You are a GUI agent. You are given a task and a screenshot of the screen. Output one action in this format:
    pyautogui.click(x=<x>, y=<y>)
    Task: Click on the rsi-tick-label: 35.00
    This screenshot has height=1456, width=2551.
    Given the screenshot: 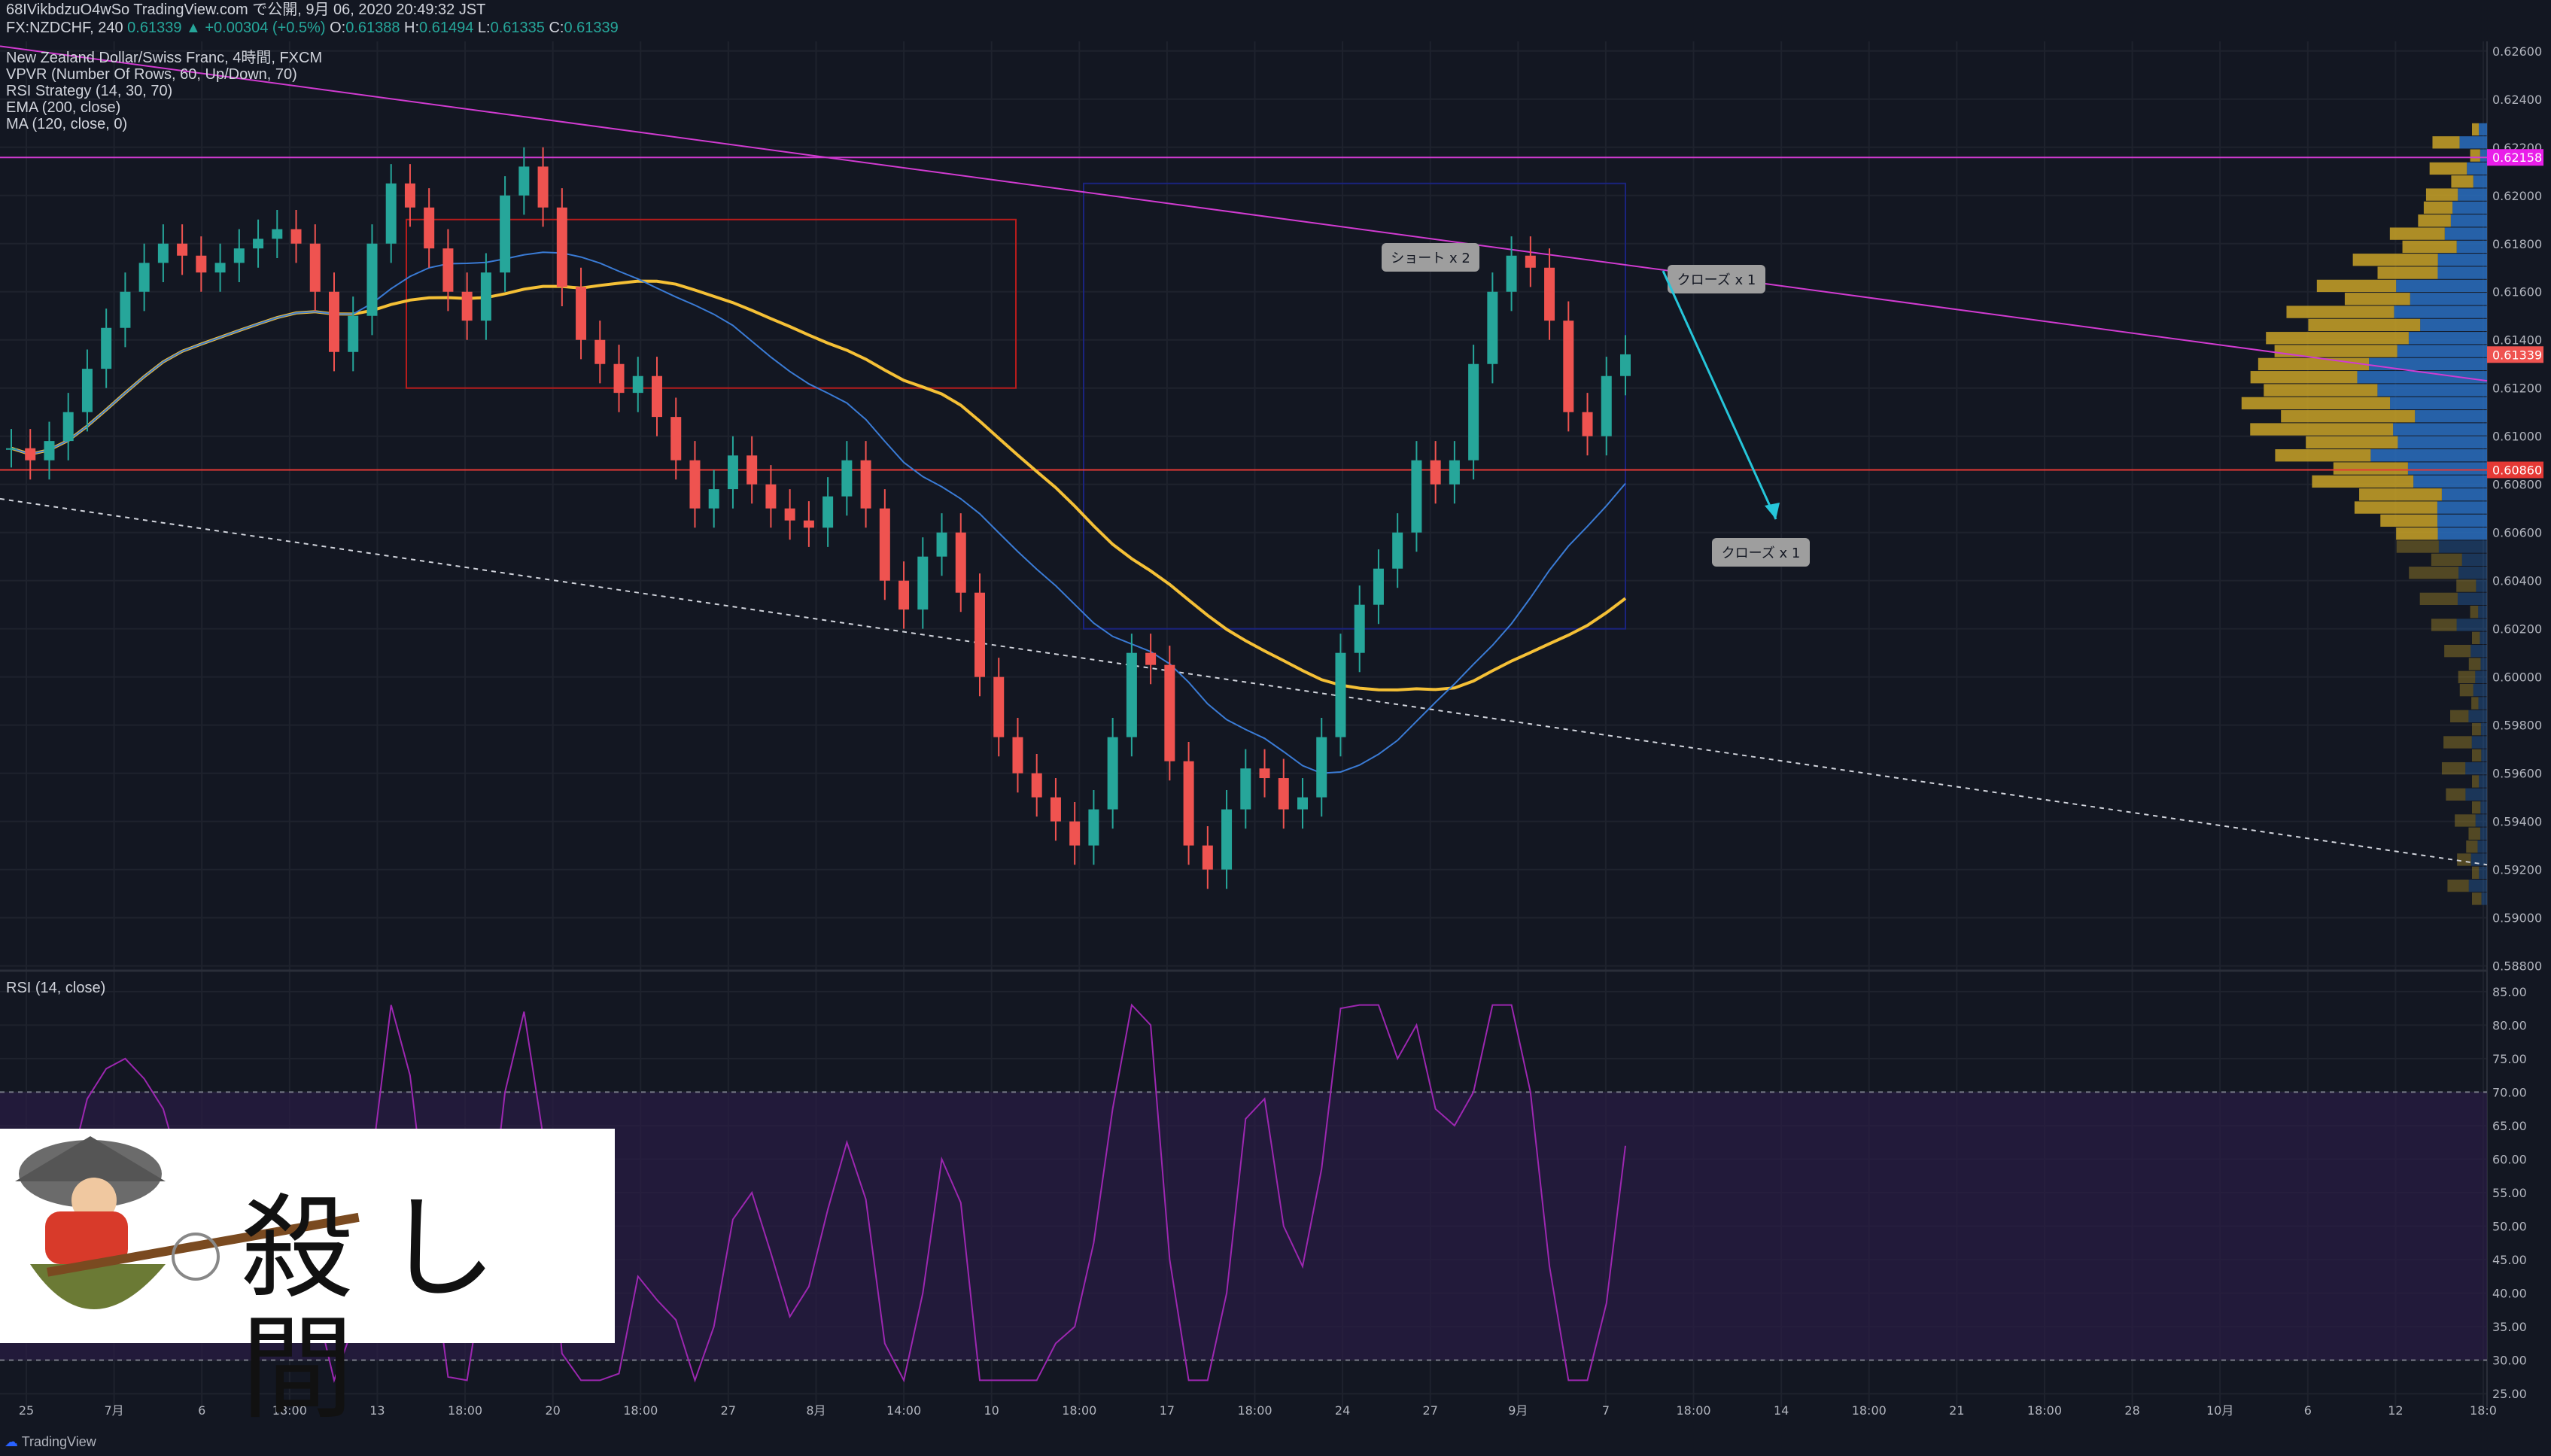 What is the action you would take?
    pyautogui.click(x=2509, y=1327)
    